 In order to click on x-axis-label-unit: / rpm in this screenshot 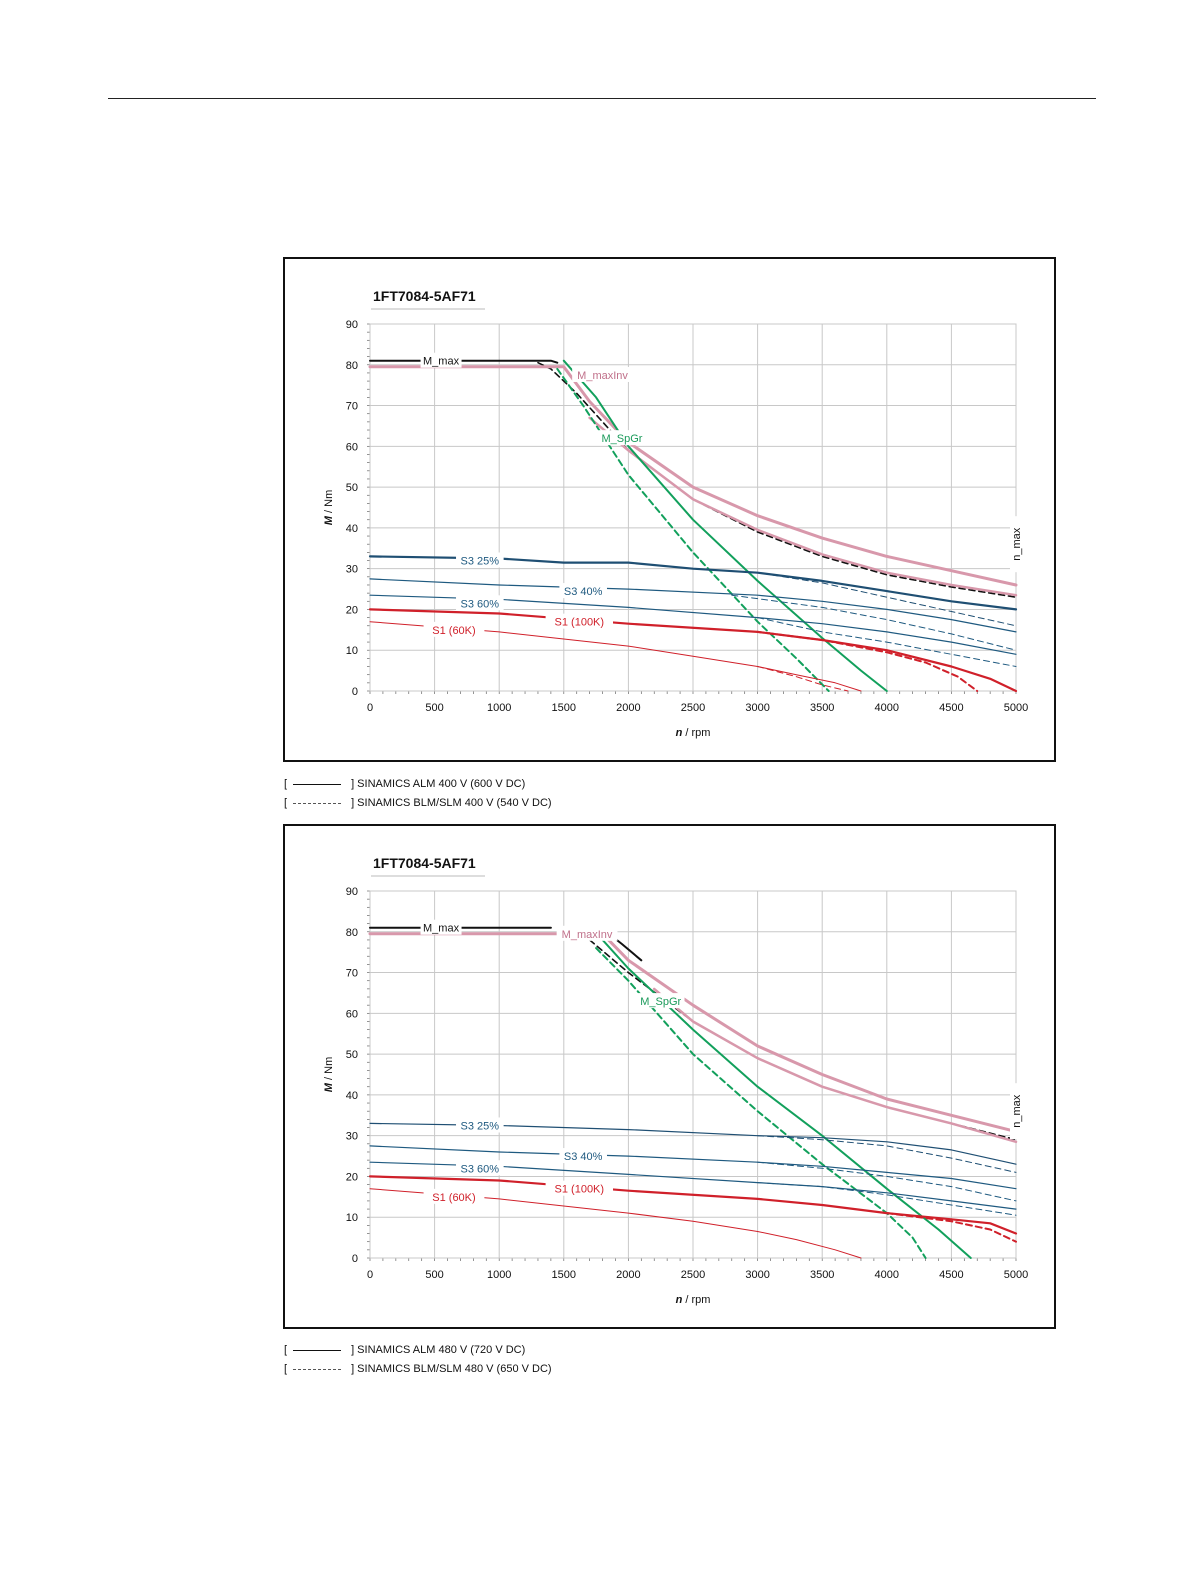, I will do `click(696, 1300)`.